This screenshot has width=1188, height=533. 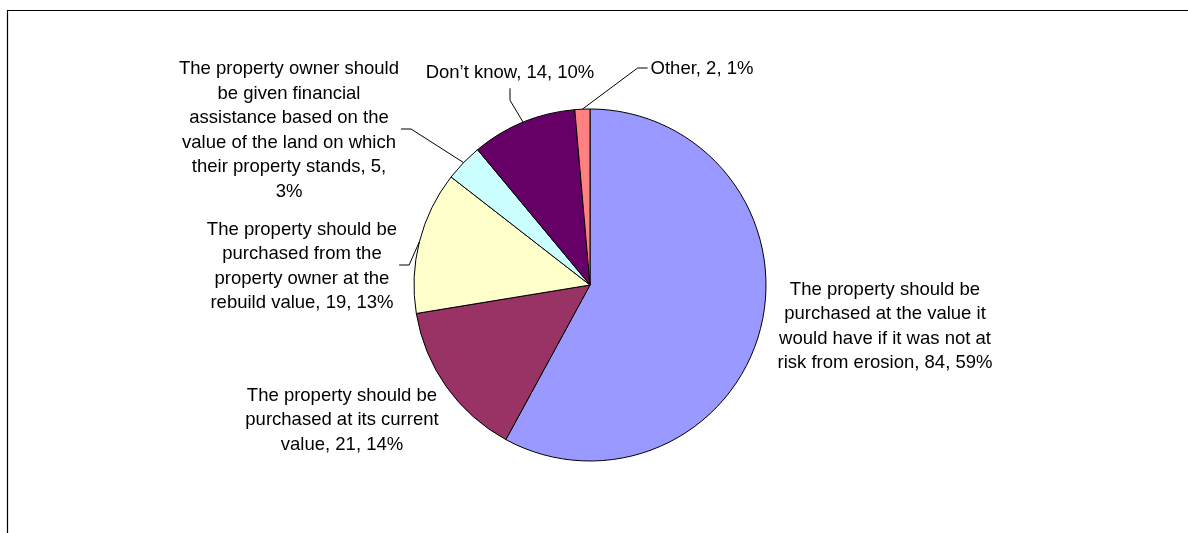 I want to click on slice-label: The property should be purchased at the value it would have if it was not at risk from erosion, 84, 59%, so click(x=885, y=325).